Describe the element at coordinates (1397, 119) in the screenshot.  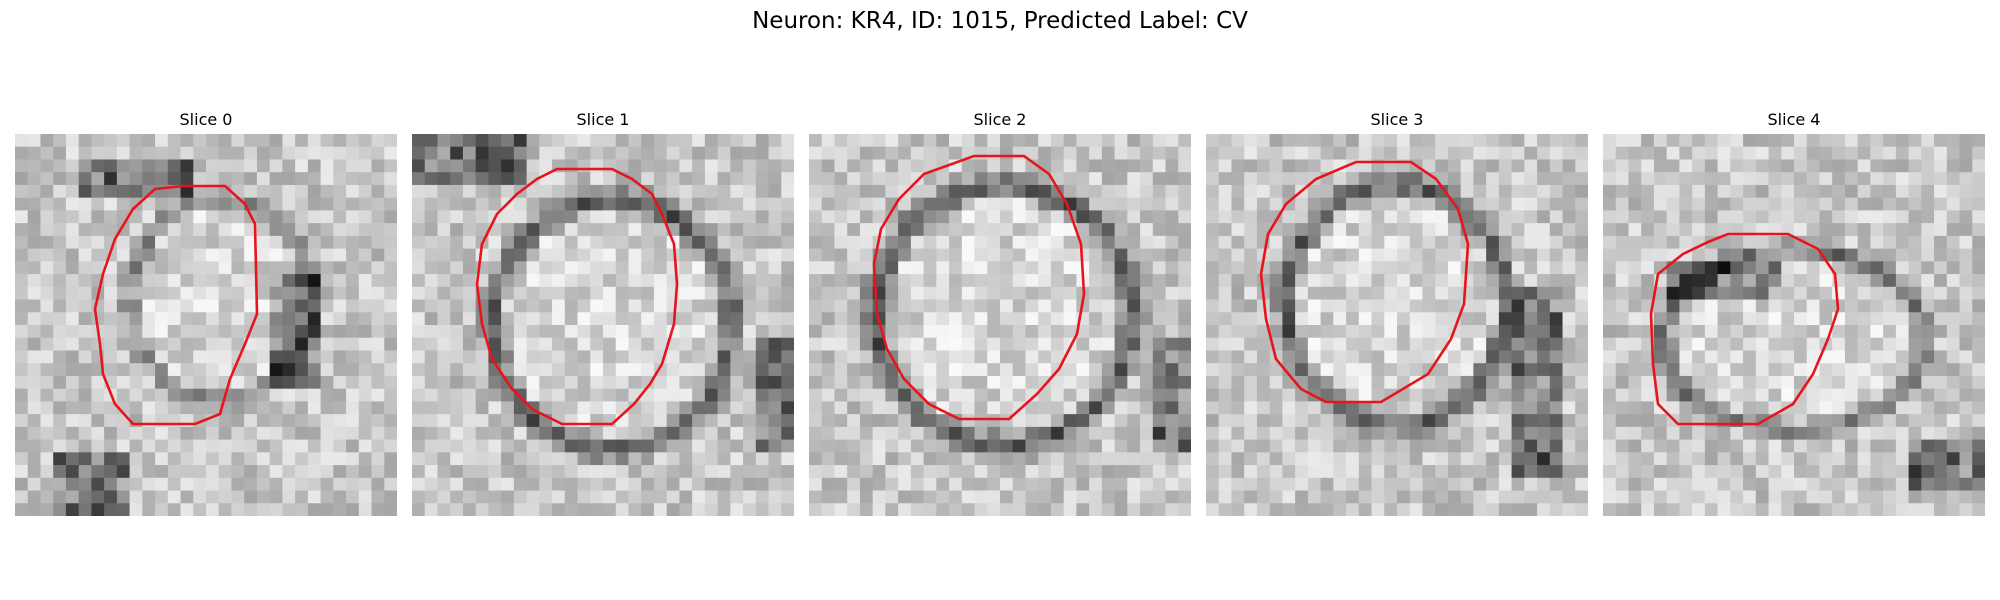
I see `slice-3-title: Slice 3` at that location.